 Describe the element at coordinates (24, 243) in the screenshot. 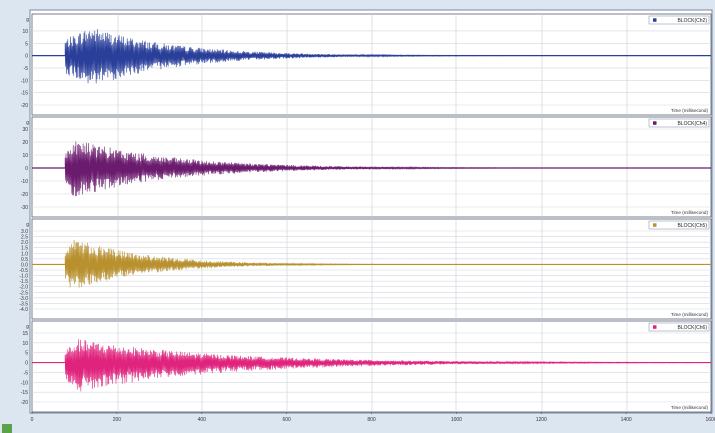

I see `y-tick-label: 2.0` at that location.